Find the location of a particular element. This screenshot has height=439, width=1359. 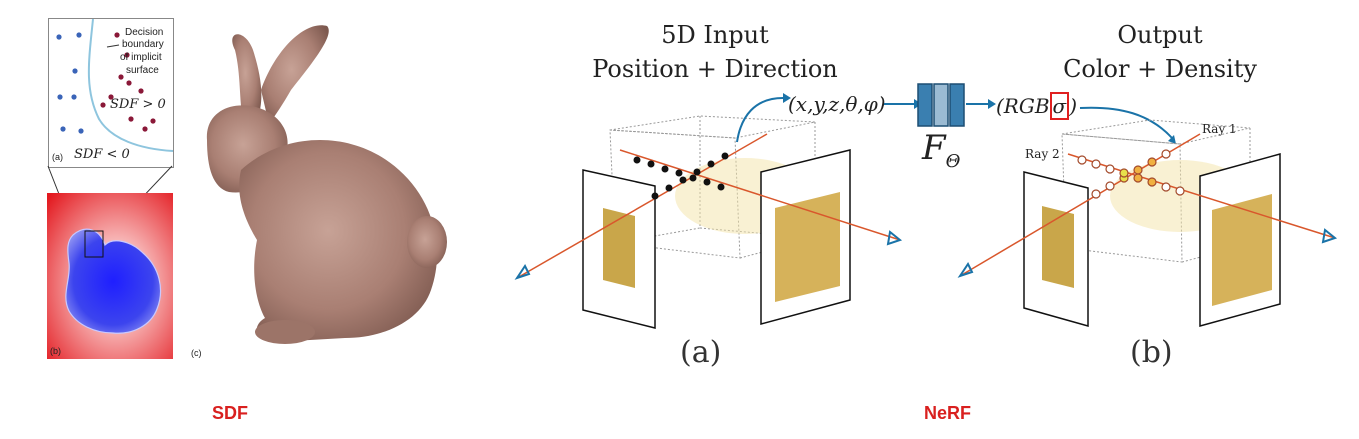

nerf-input-title-line1: 5D Input is located at coordinates (715, 35).